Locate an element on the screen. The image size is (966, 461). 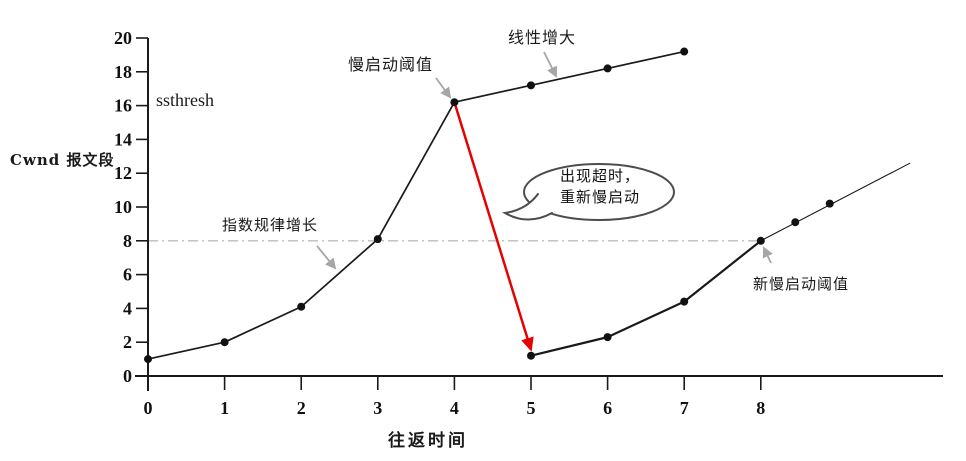
x-tick-label: 5 is located at coordinates (531, 408).